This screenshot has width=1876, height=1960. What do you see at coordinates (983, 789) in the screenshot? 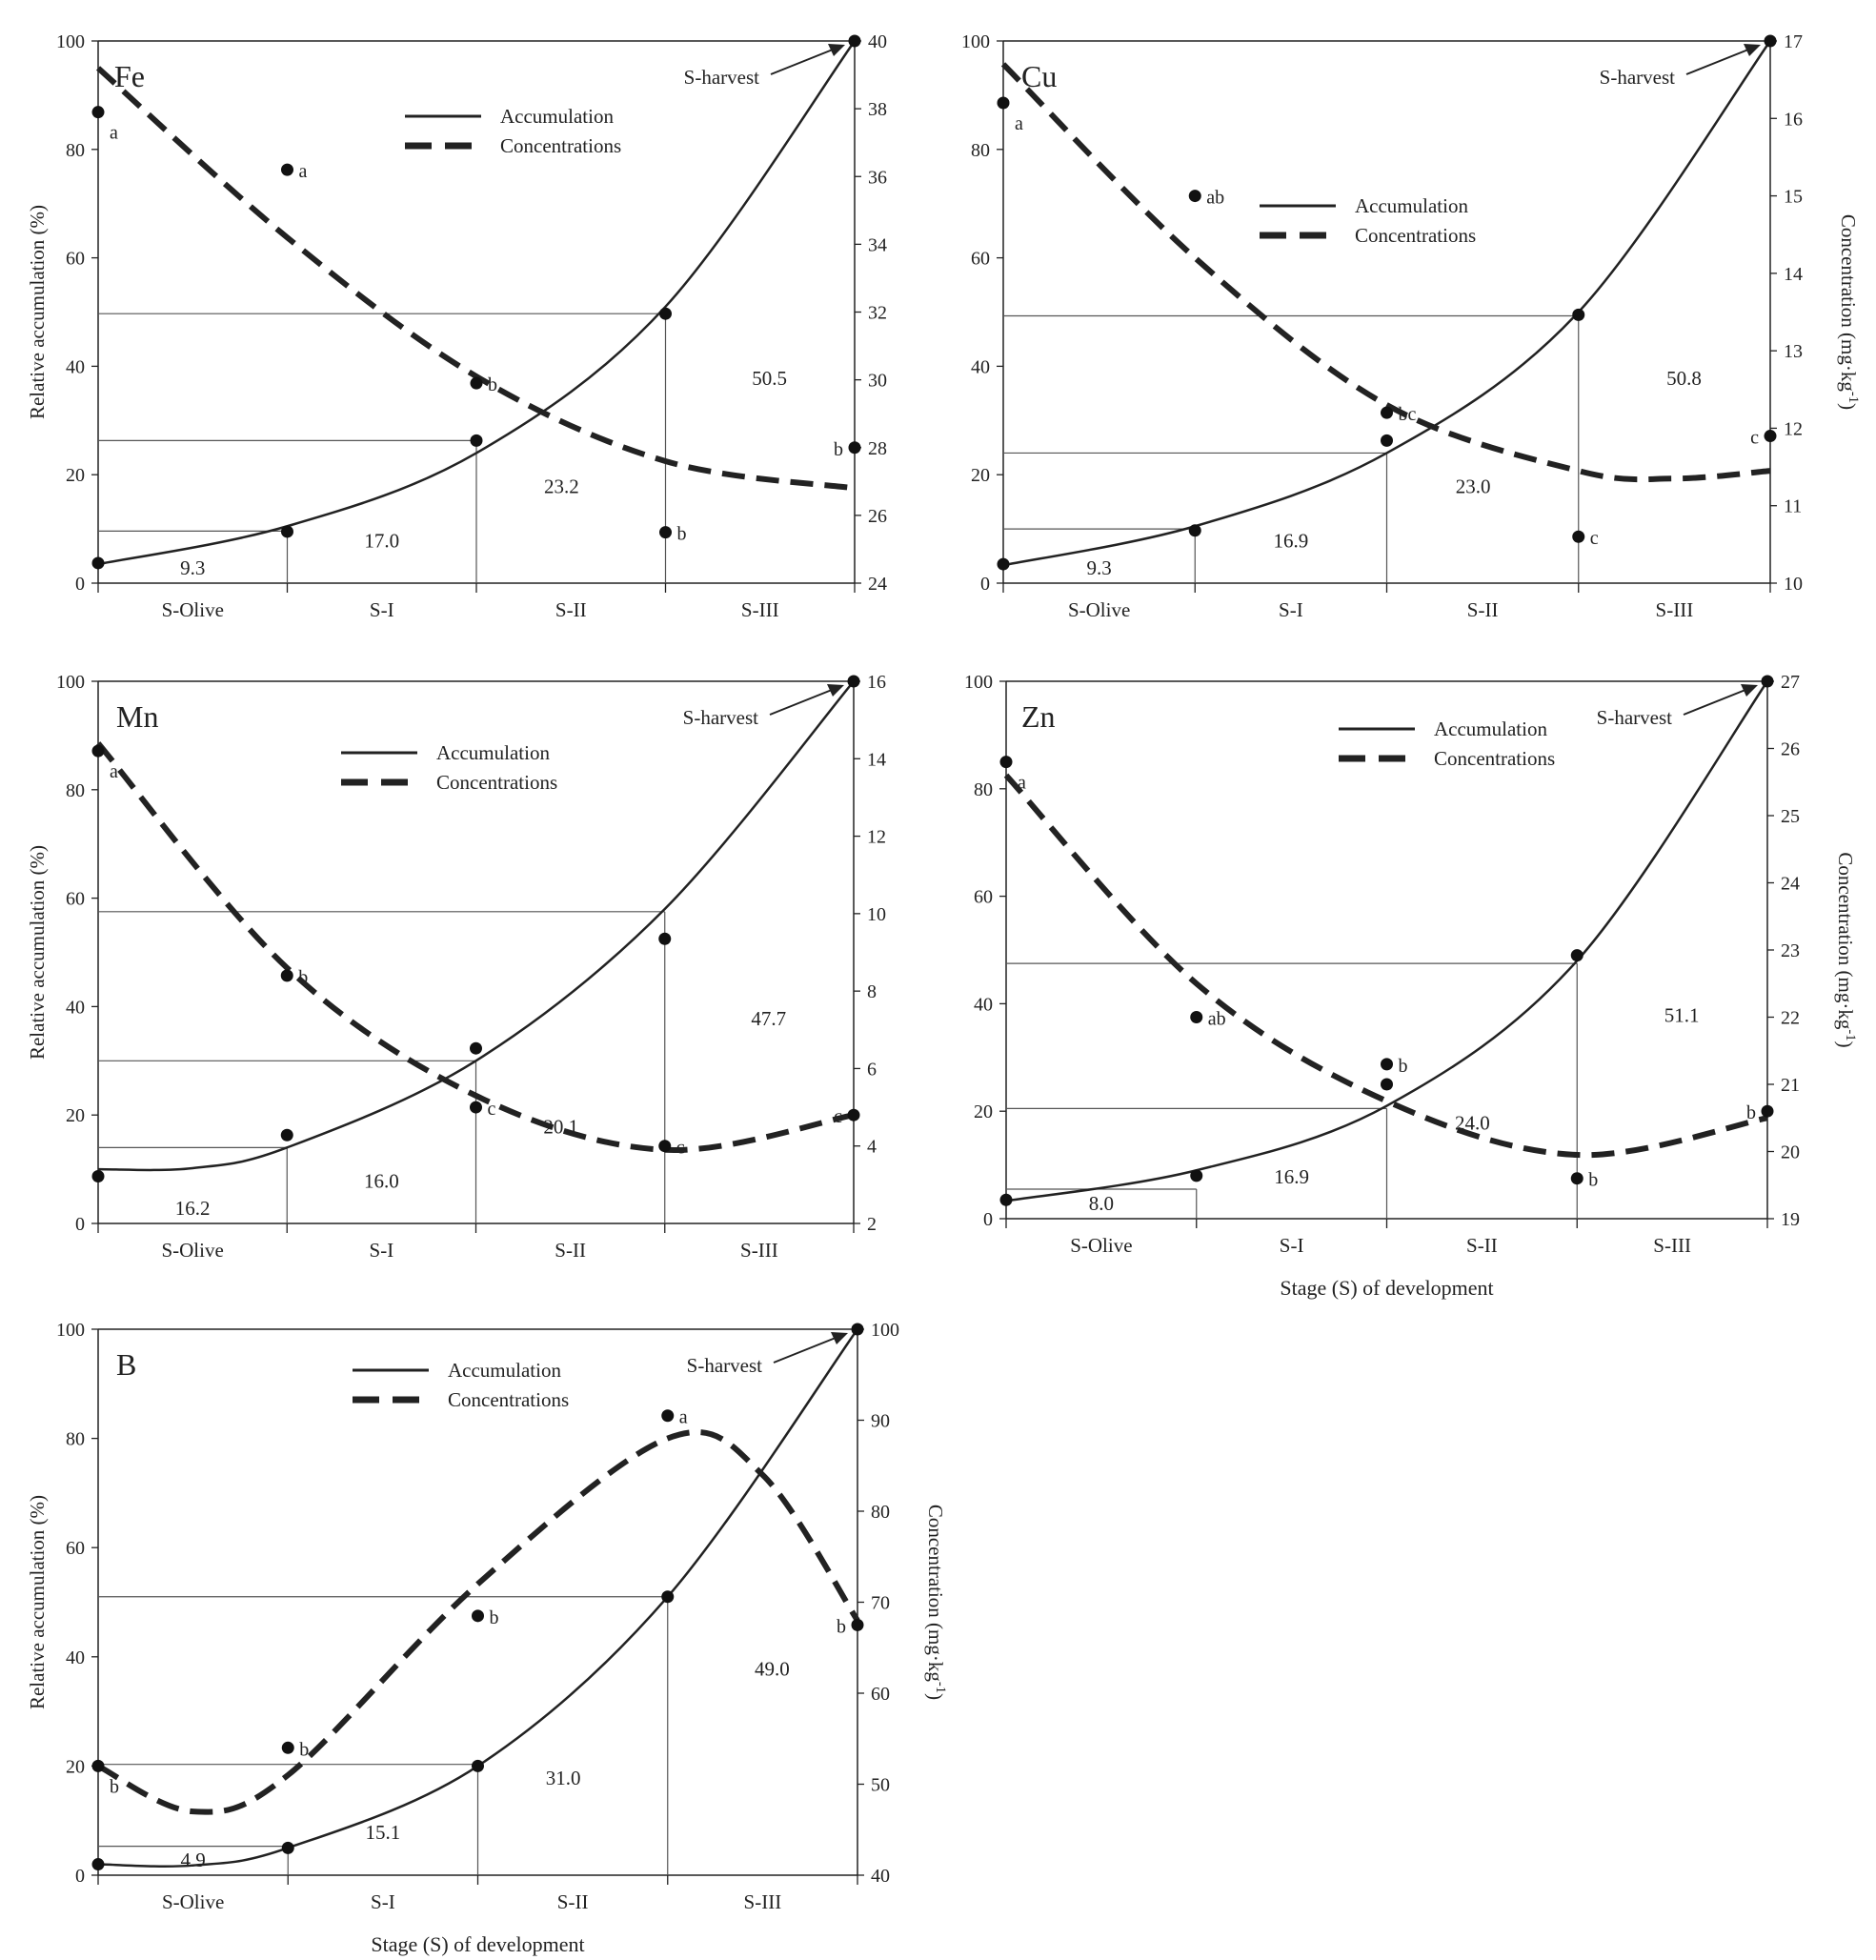
I see `y-tick-label: 80` at bounding box center [983, 789].